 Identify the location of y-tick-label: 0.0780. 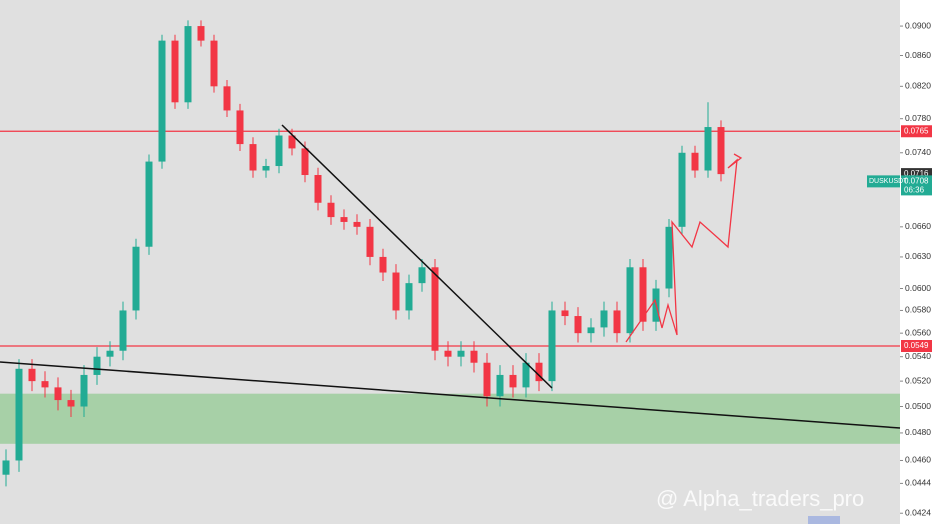
(918, 118).